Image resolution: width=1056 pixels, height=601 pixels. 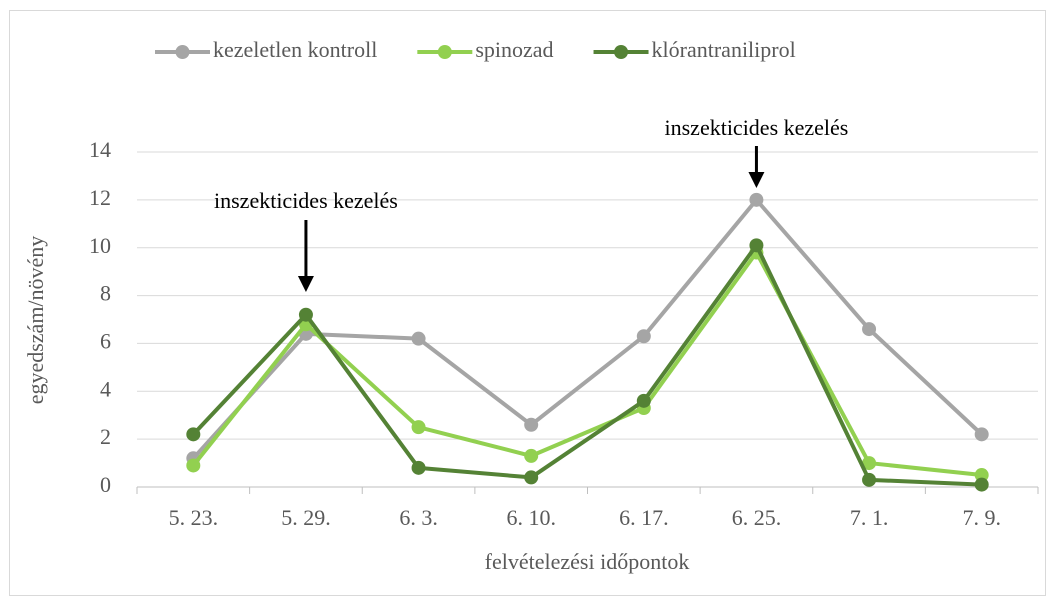 I want to click on legend-label: spinozad, so click(x=514, y=49).